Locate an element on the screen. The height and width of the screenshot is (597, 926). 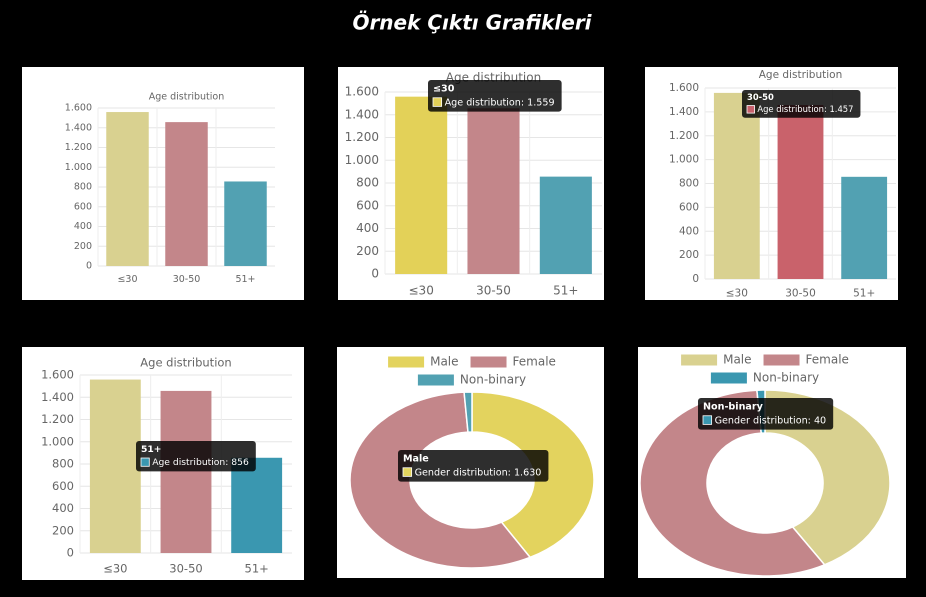
tooltip: 30-50 Age distribution: 1.457 is located at coordinates (801, 104).